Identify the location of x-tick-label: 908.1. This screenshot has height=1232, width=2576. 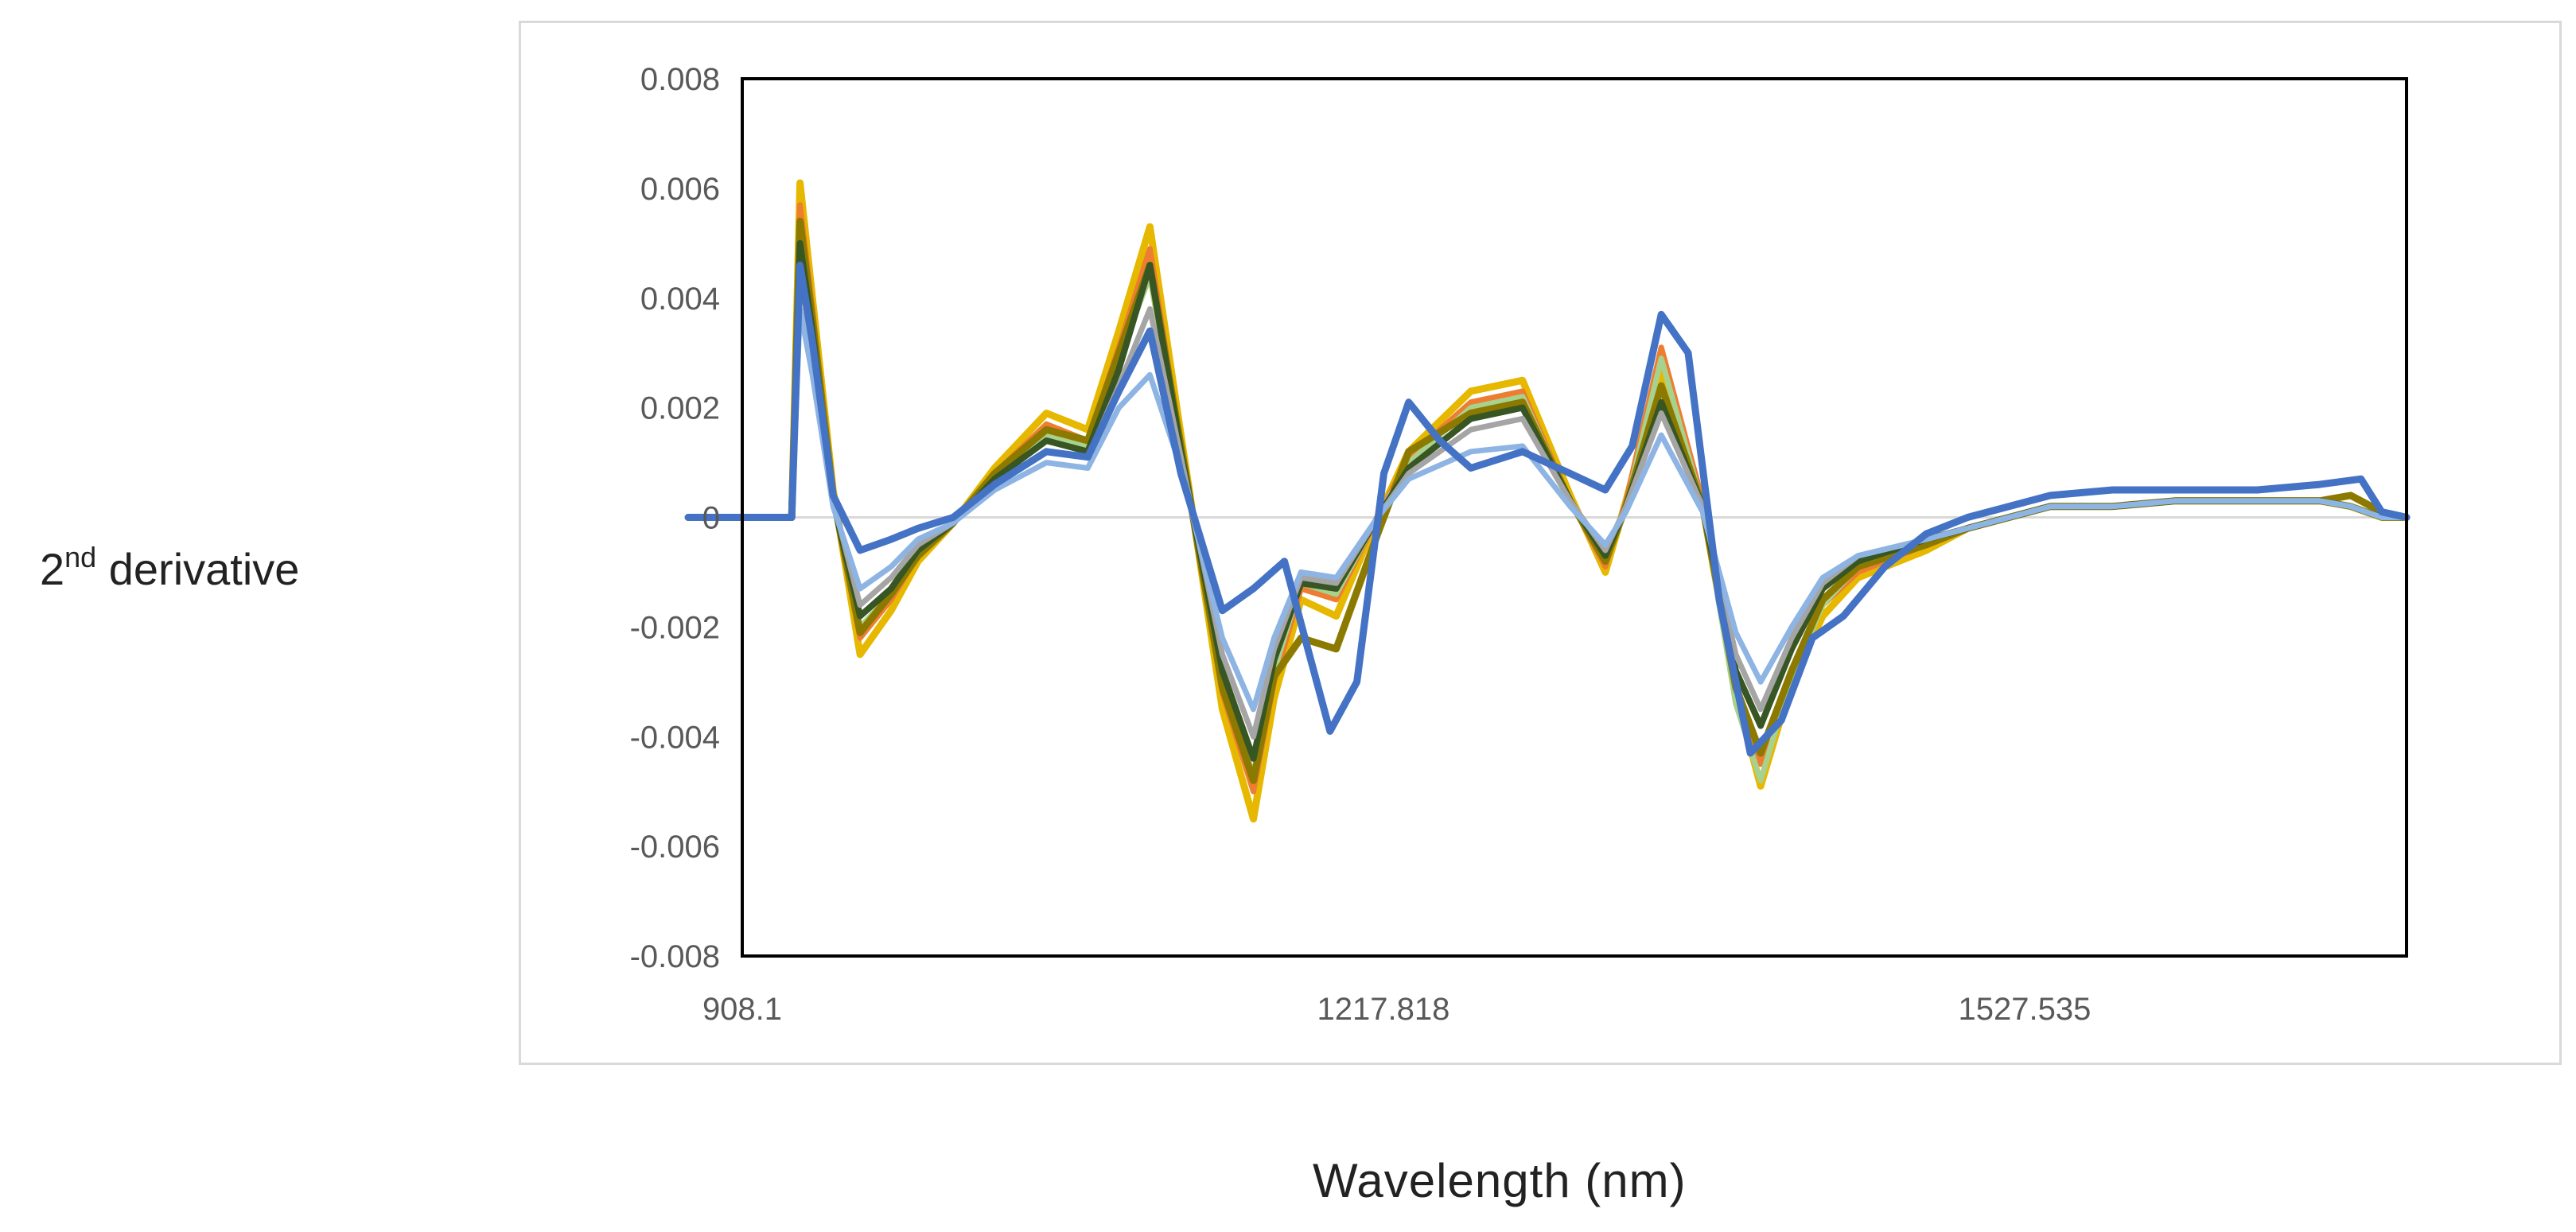
(742, 1009).